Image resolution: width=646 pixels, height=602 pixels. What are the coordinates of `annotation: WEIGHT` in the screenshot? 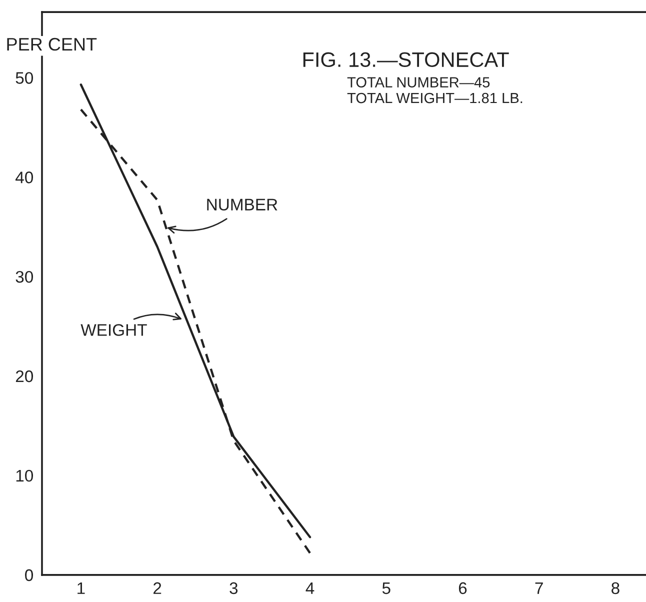 It's located at (113, 330).